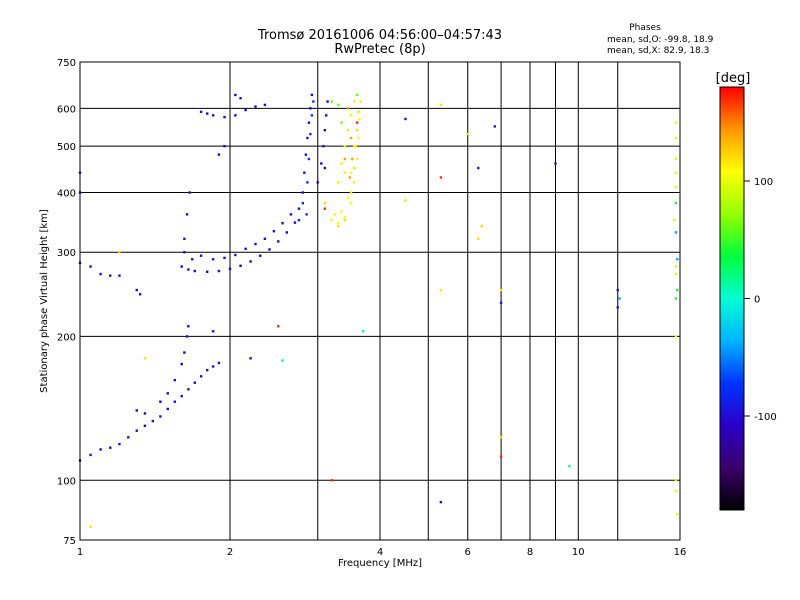 Image resolution: width=800 pixels, height=600 pixels. Describe the element at coordinates (66, 147) in the screenshot. I see `y-tick-label: 500` at that location.